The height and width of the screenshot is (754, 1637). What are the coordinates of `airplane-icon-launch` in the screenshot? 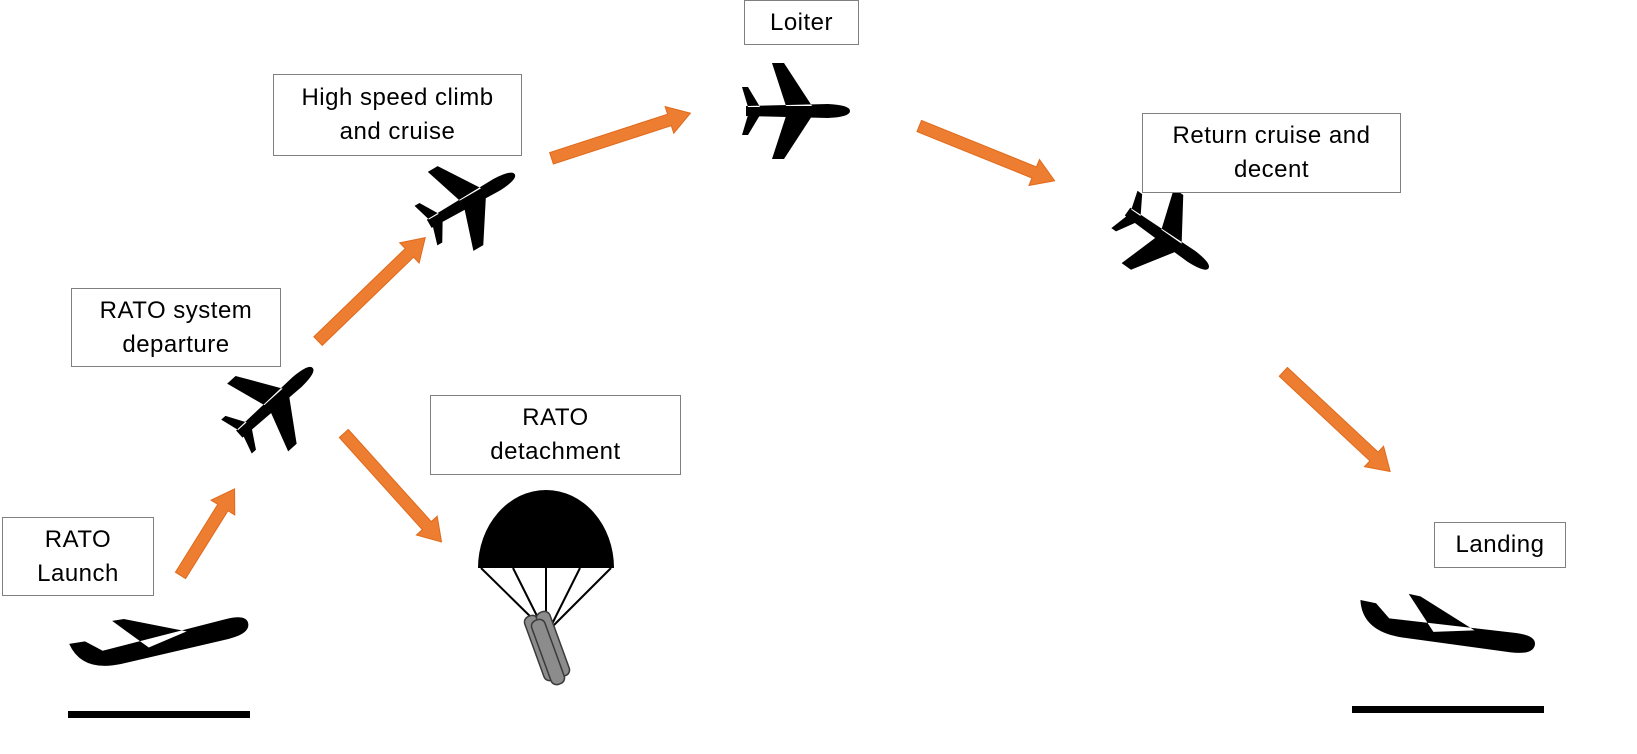 It's located at (159, 635).